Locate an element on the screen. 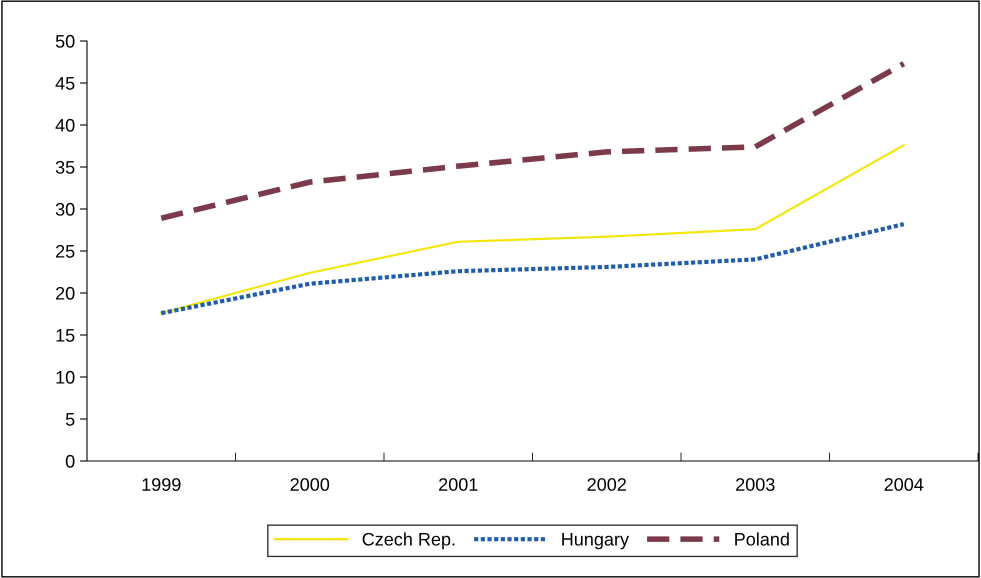  x-tick-label: 2000 is located at coordinates (310, 484).